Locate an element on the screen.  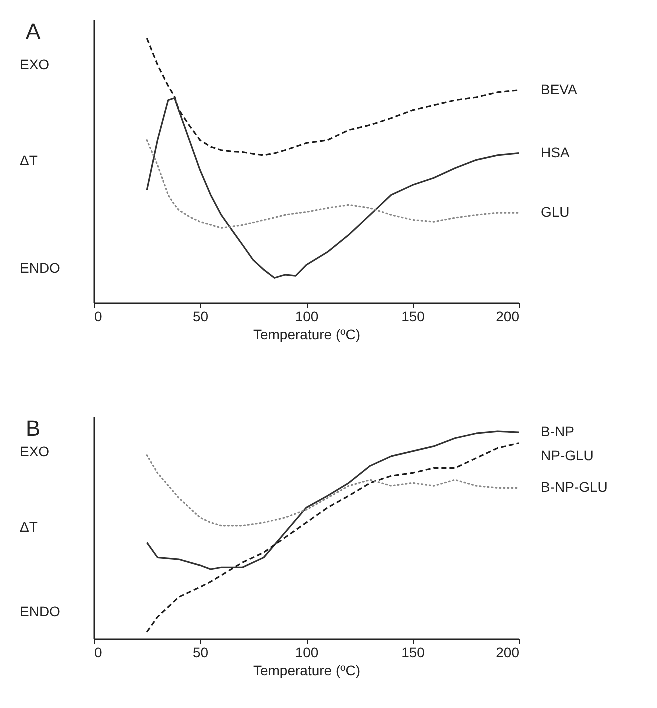
series-label: B-NP-GLU is located at coordinates (574, 487).